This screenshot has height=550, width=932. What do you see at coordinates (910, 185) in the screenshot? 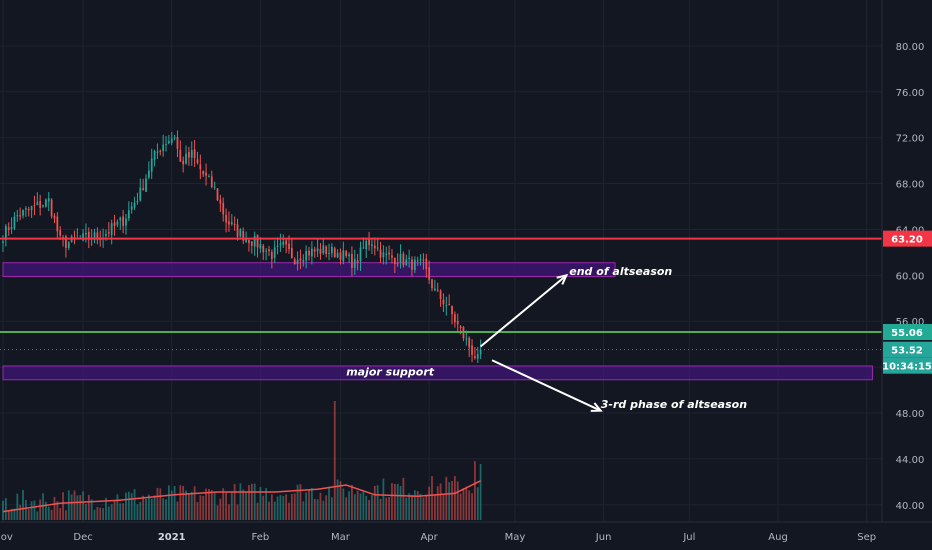
I see `y-tick-label: 68.00` at bounding box center [910, 185].